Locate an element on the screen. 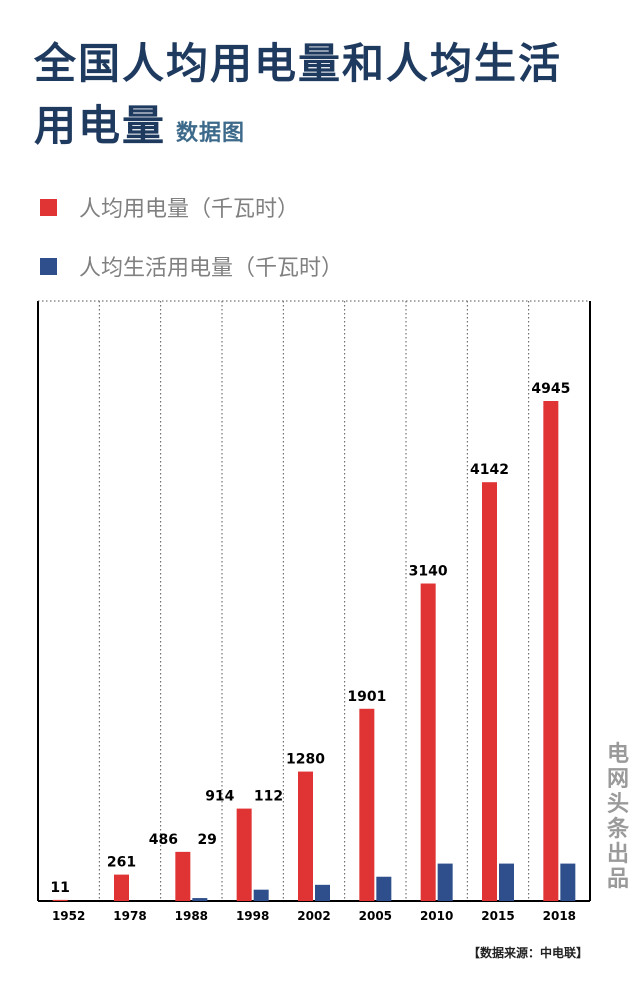  page-title-line2: 用电量 数据图 is located at coordinates (139, 122).